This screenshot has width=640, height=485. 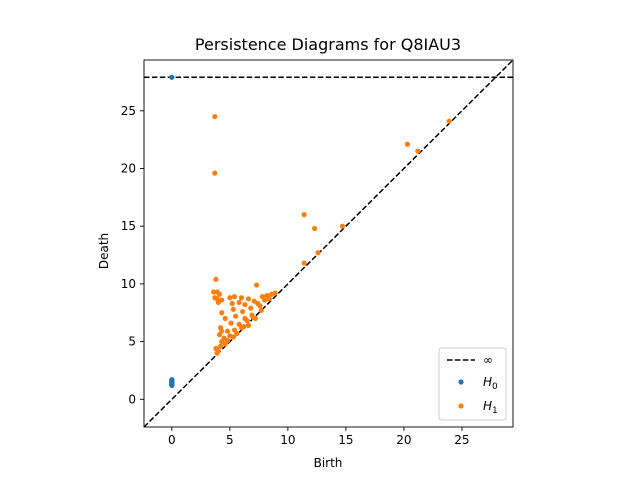 I want to click on x-tick-label-15: 15, so click(x=345, y=440).